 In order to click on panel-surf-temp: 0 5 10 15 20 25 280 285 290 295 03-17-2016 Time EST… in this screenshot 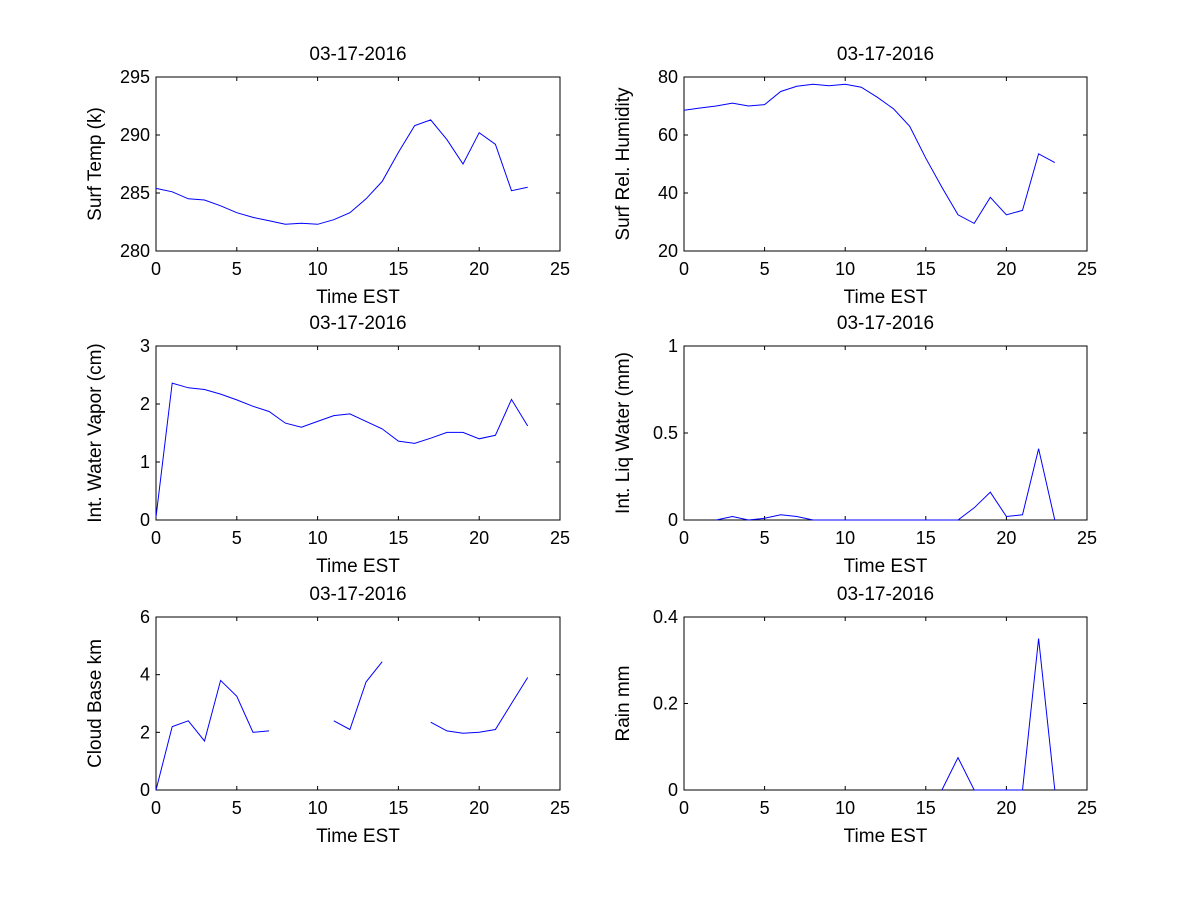, I will do `click(327, 176)`.